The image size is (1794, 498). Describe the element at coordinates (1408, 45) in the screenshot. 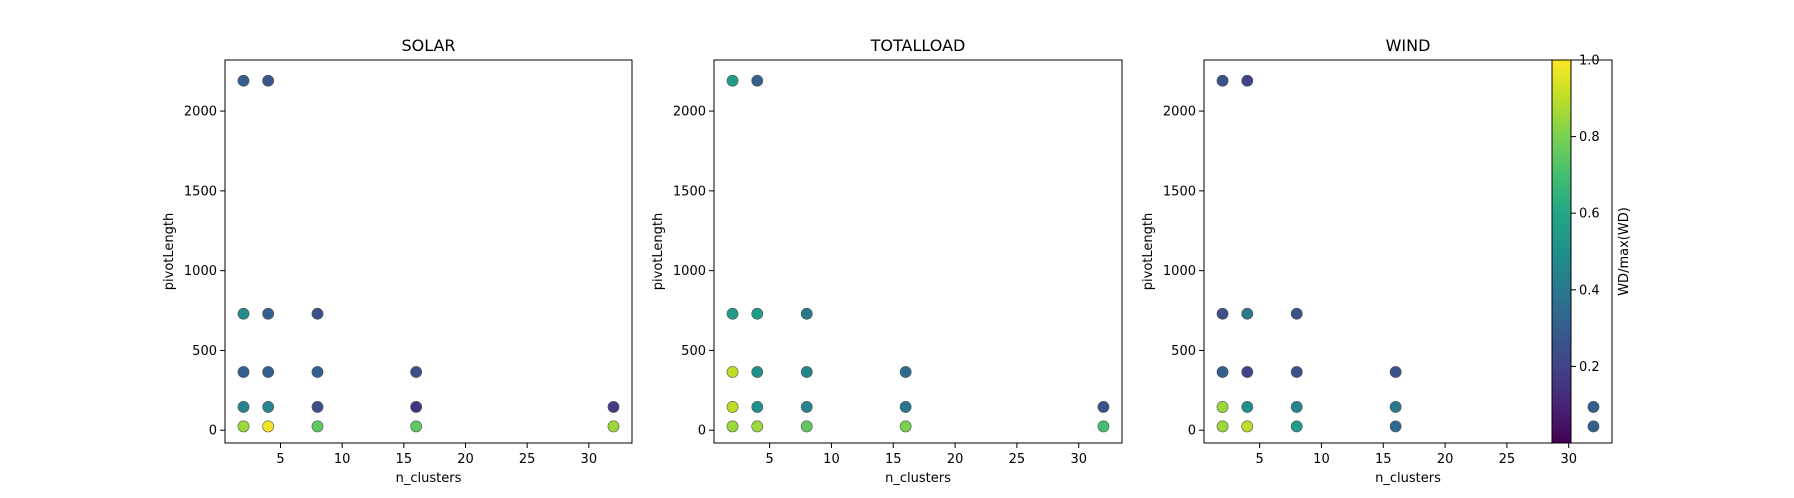

I see `subplot-title: WIND` at that location.